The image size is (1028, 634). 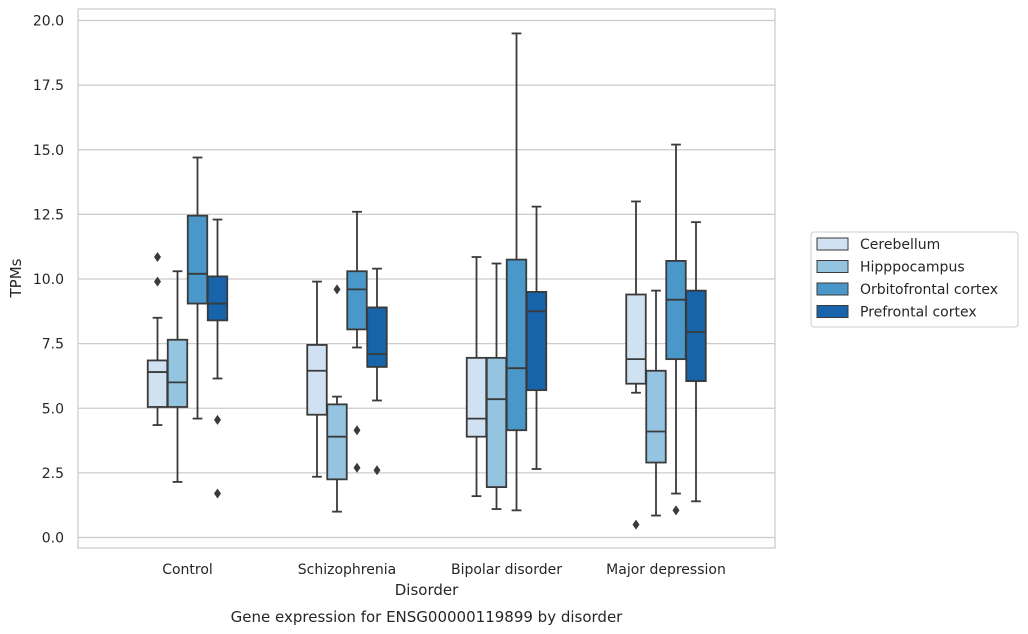 I want to click on legend-label: Orbitofrontal cortex, so click(x=929, y=290).